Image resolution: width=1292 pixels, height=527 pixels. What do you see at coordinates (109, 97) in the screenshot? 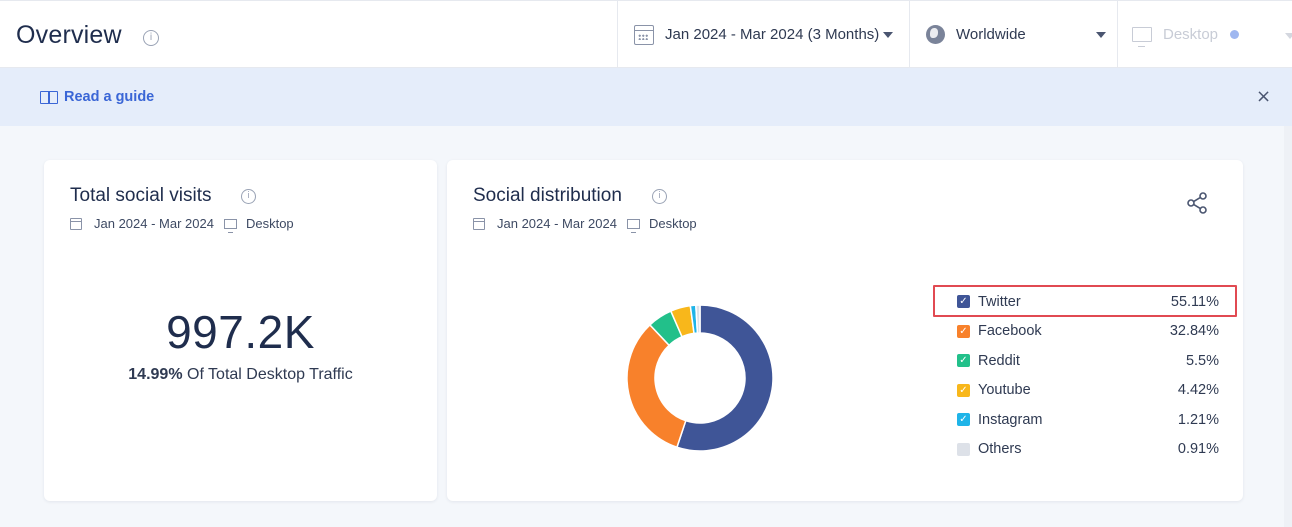
I see `read-guide-label: Read a guide` at bounding box center [109, 97].